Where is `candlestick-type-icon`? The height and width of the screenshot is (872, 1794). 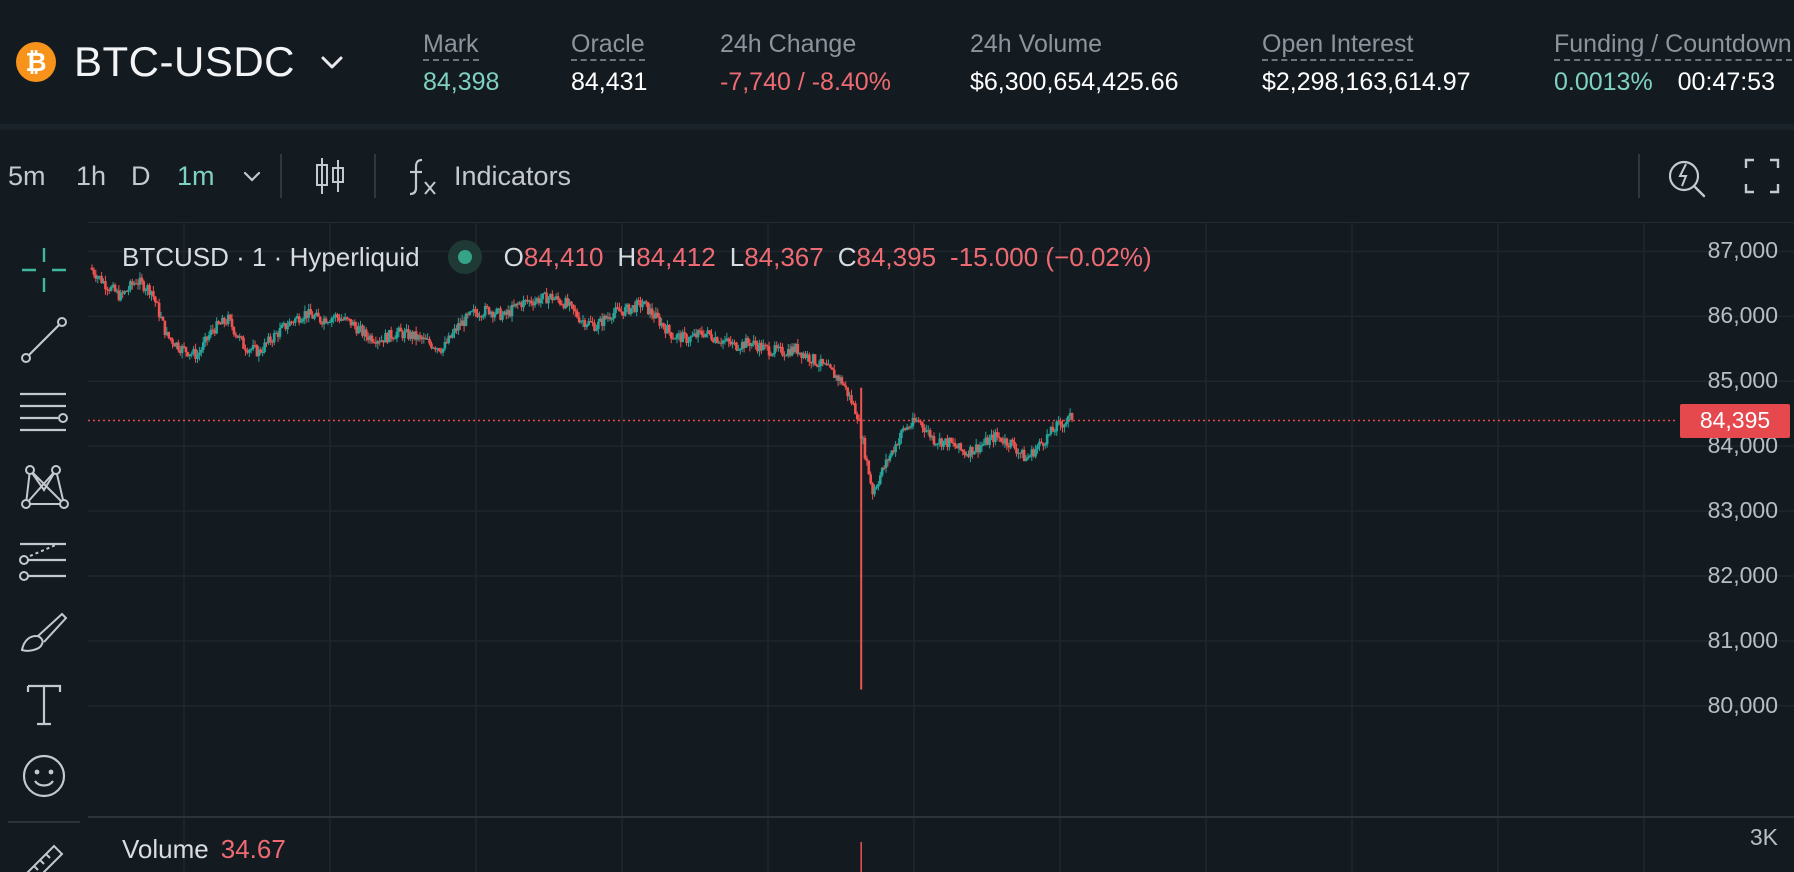 candlestick-type-icon is located at coordinates (330, 176).